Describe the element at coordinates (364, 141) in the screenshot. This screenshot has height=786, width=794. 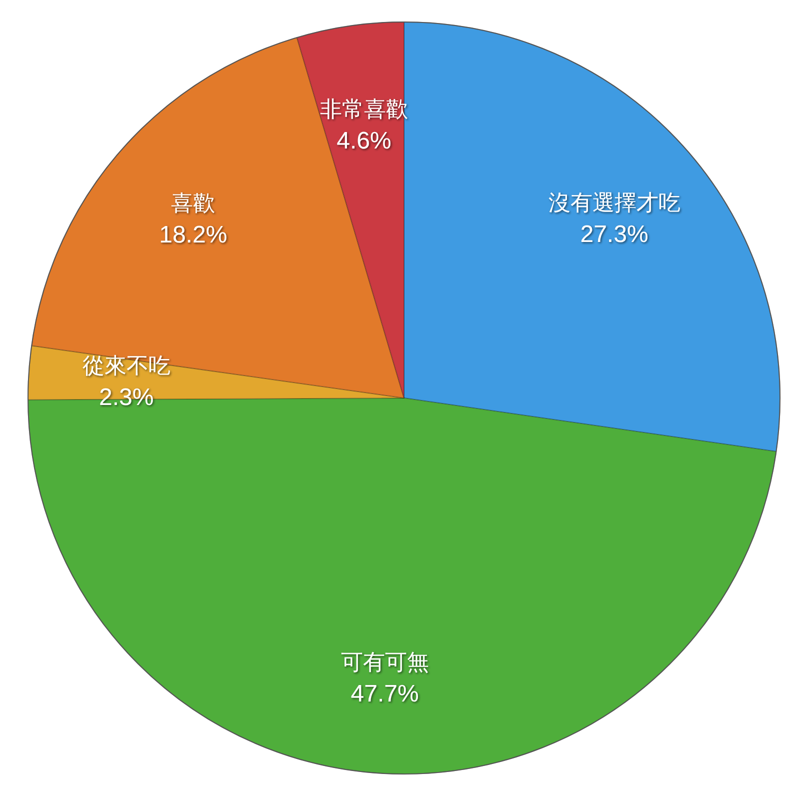
I see `data-label: 4.6%` at that location.